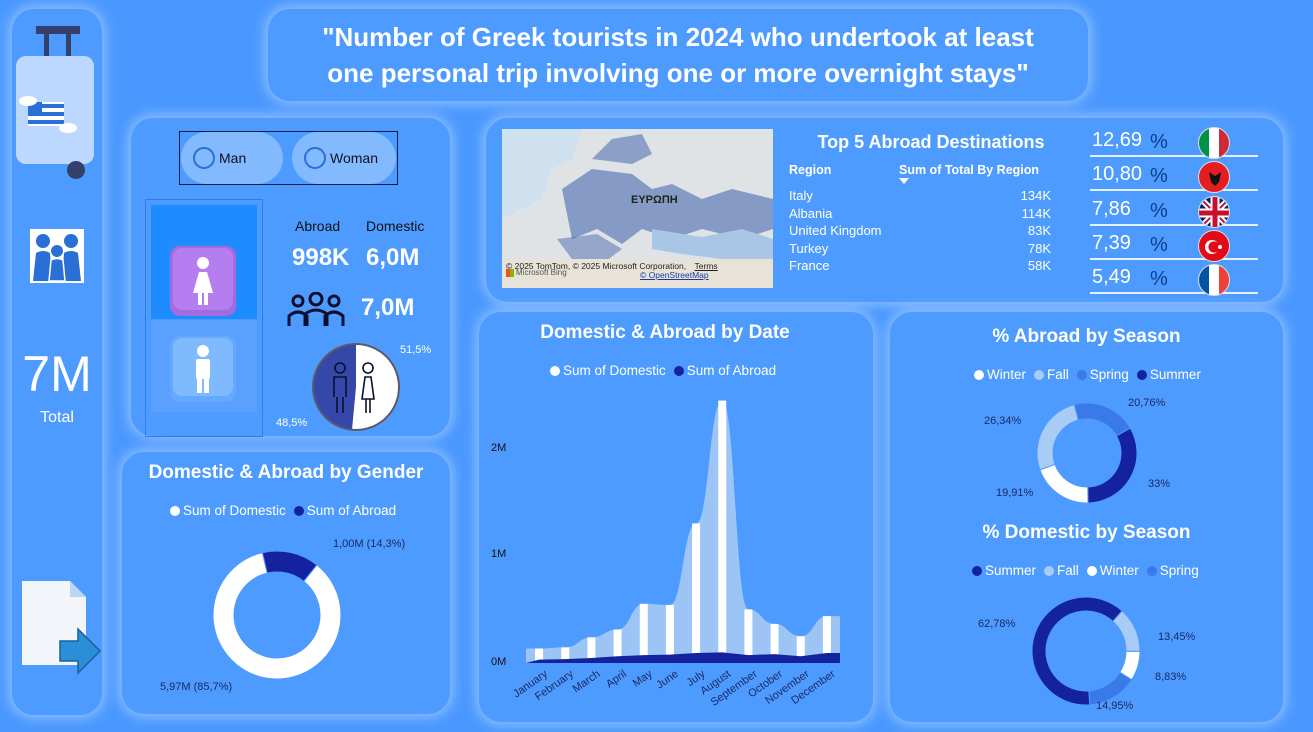  Describe the element at coordinates (920, 195) in the screenshot. I see `table-row: Italy 134K` at that location.